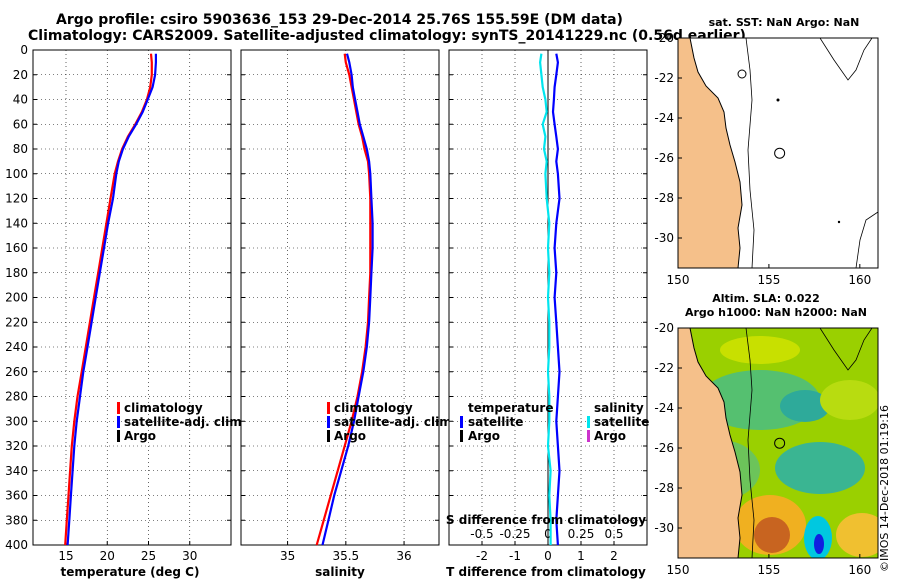 This screenshot has width=900, height=580. I want to click on legend-s-satellite-swatch, so click(588, 422).